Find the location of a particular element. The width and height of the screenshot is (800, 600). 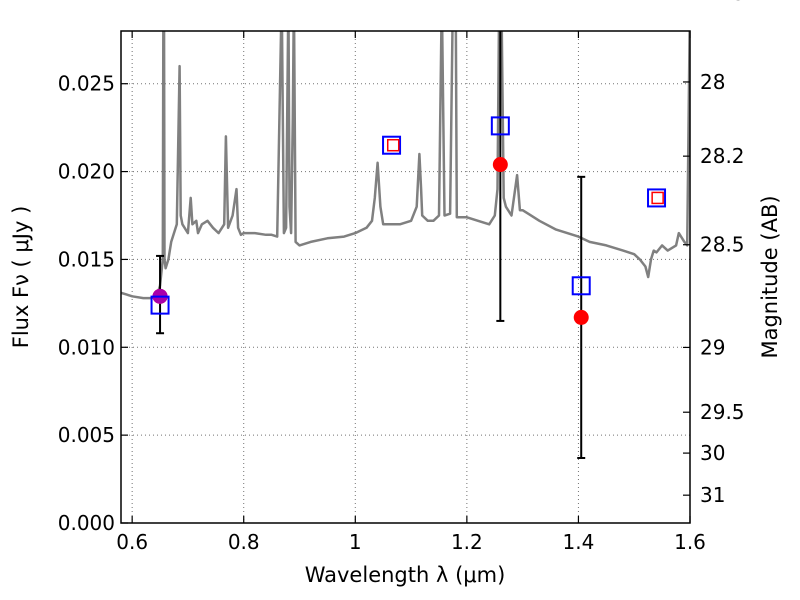

right-axis-title: Magnitude (AB) is located at coordinates (770, 276).